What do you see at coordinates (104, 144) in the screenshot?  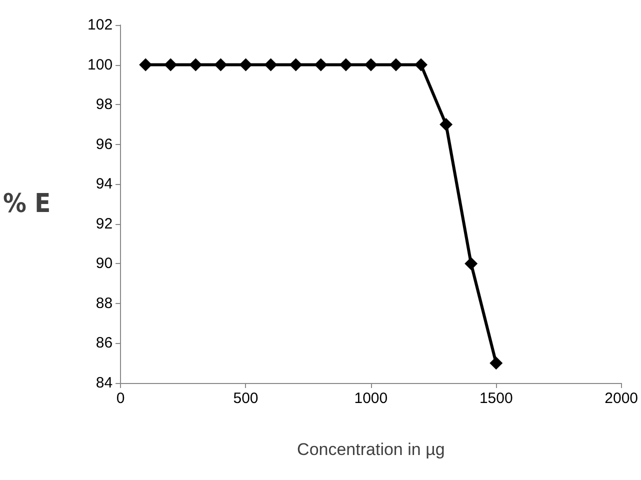 I see `y-tick-label: 96` at bounding box center [104, 144].